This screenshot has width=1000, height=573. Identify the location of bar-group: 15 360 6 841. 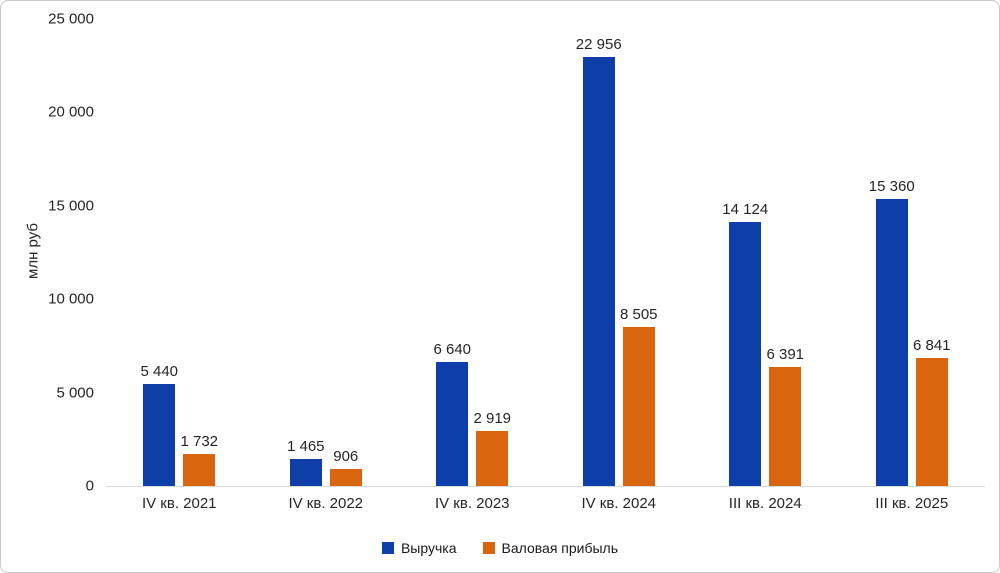
(912, 252).